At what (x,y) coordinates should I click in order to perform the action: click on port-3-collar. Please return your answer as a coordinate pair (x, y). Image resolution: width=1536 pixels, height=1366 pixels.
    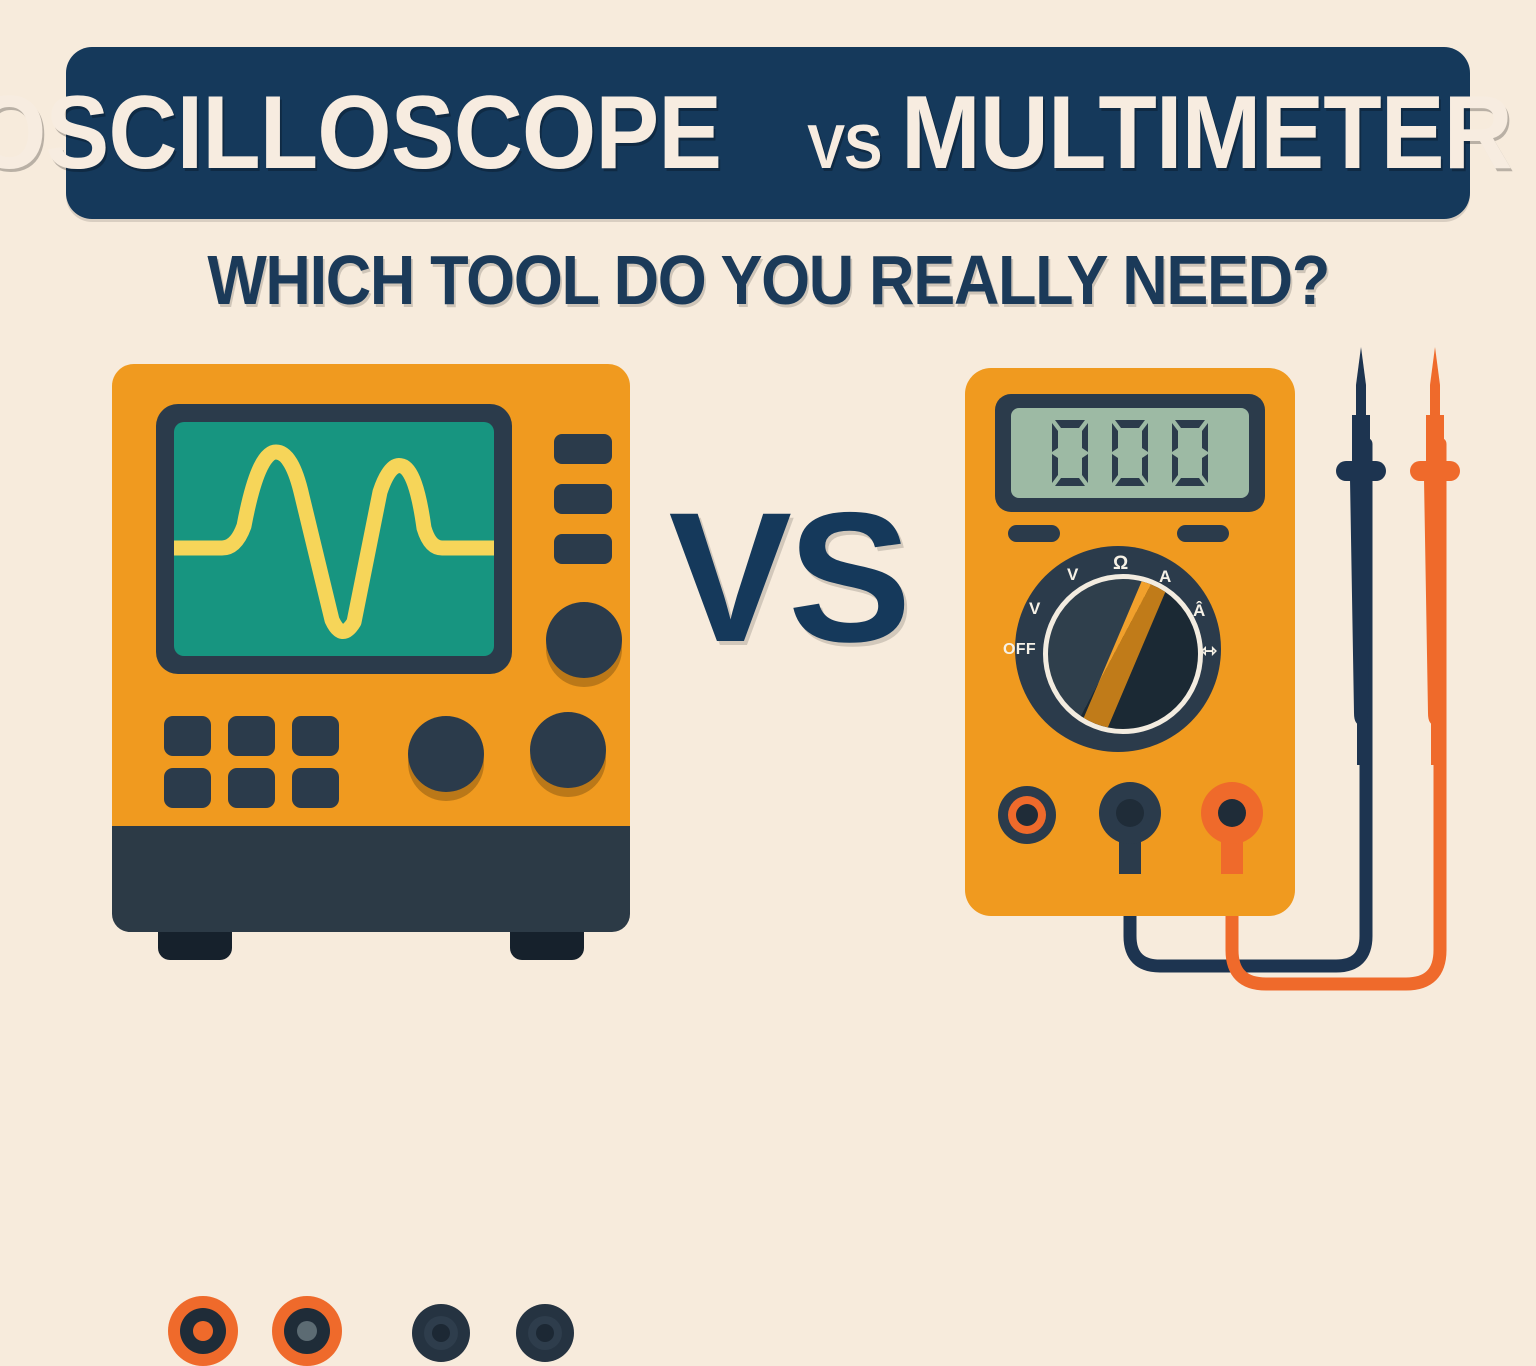
    Looking at the image, I should click on (441, 1333).